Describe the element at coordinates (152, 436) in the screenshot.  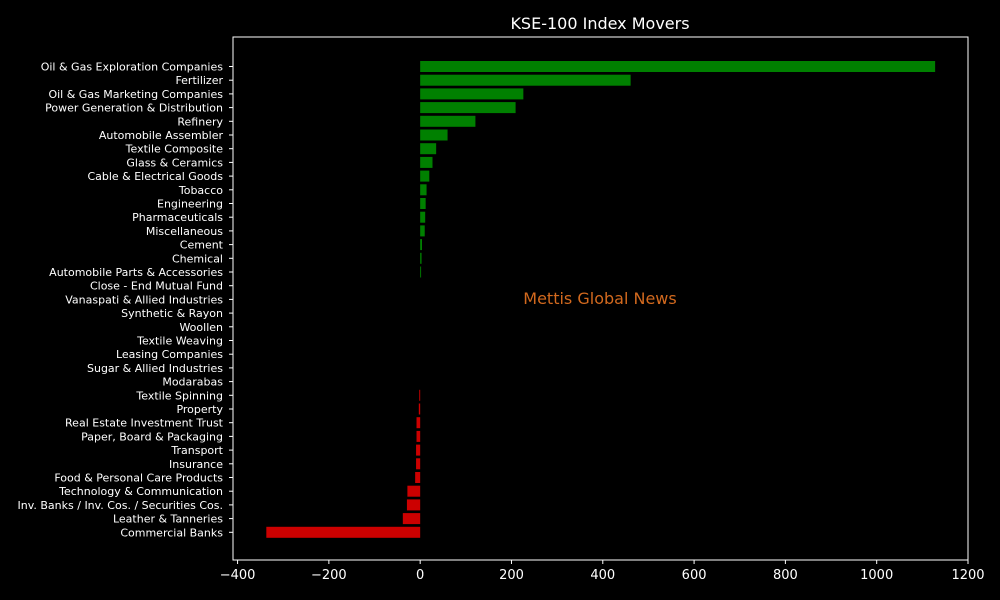
I see `category-label: Paper, Board & Packaging` at that location.